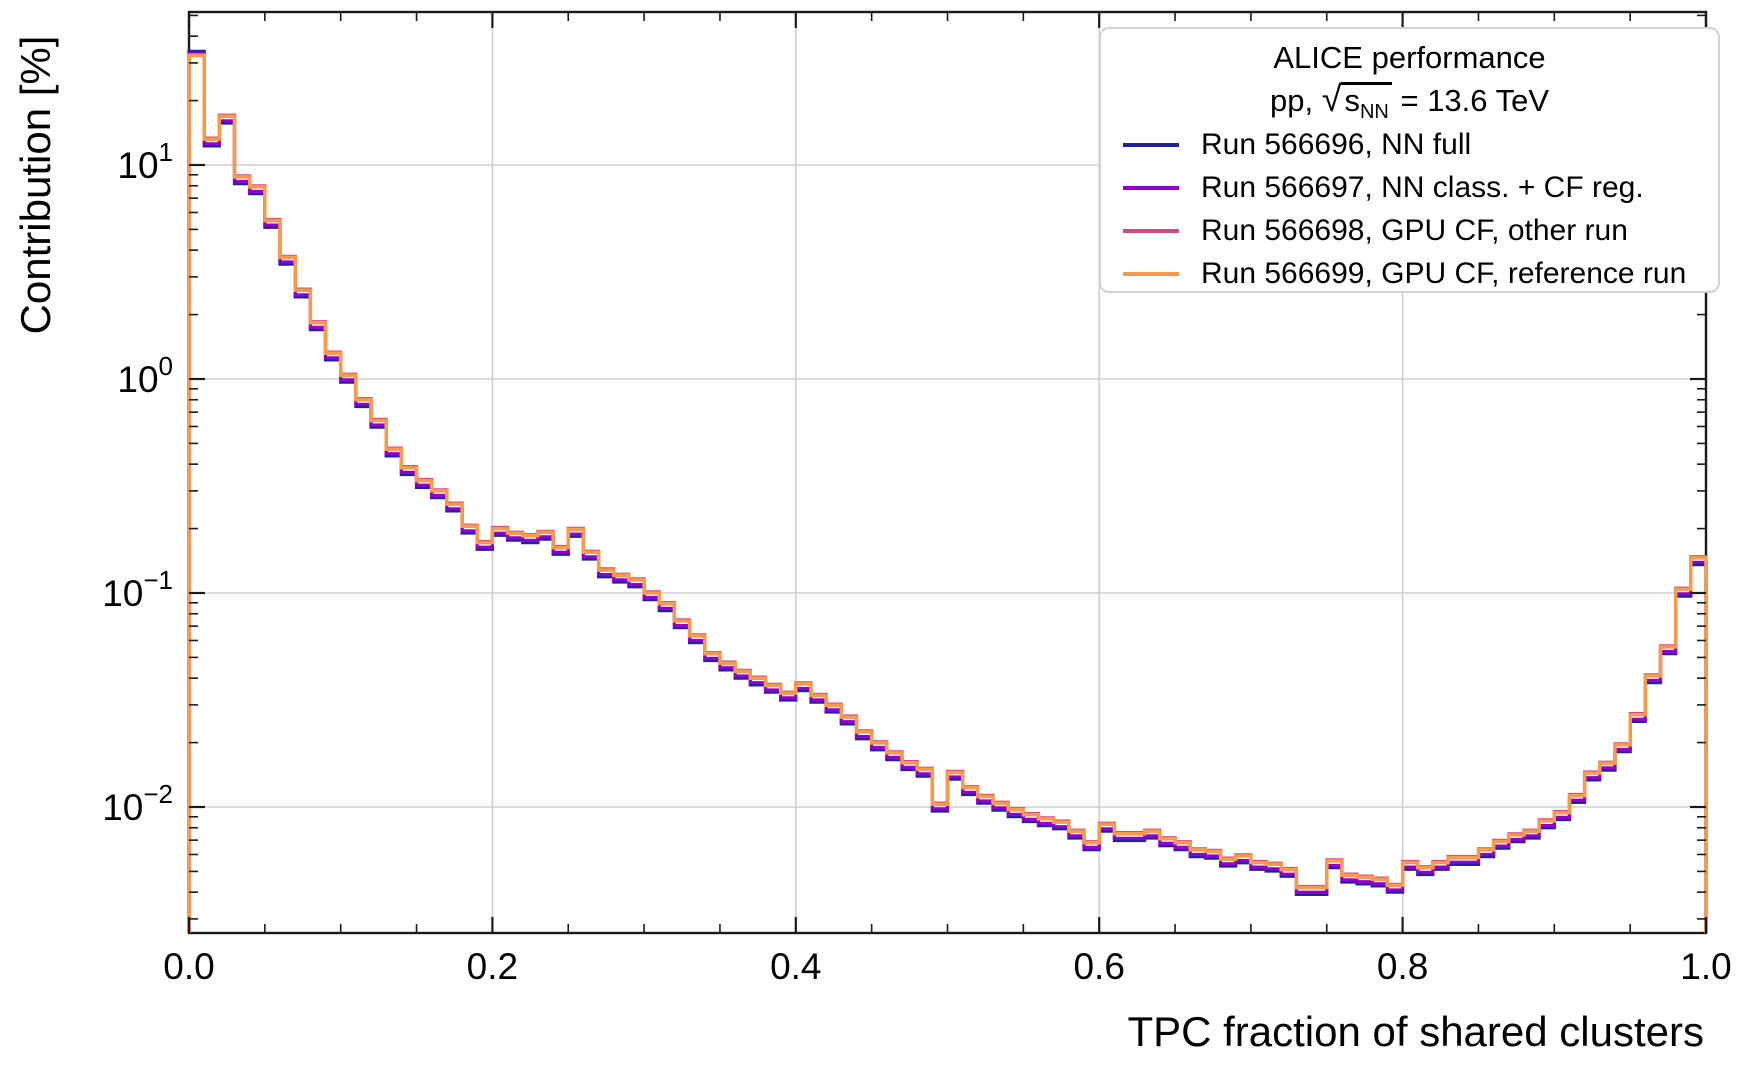 This screenshot has height=1079, width=1740. I want to click on y-tick-label: 10⁻¹, so click(137, 589).